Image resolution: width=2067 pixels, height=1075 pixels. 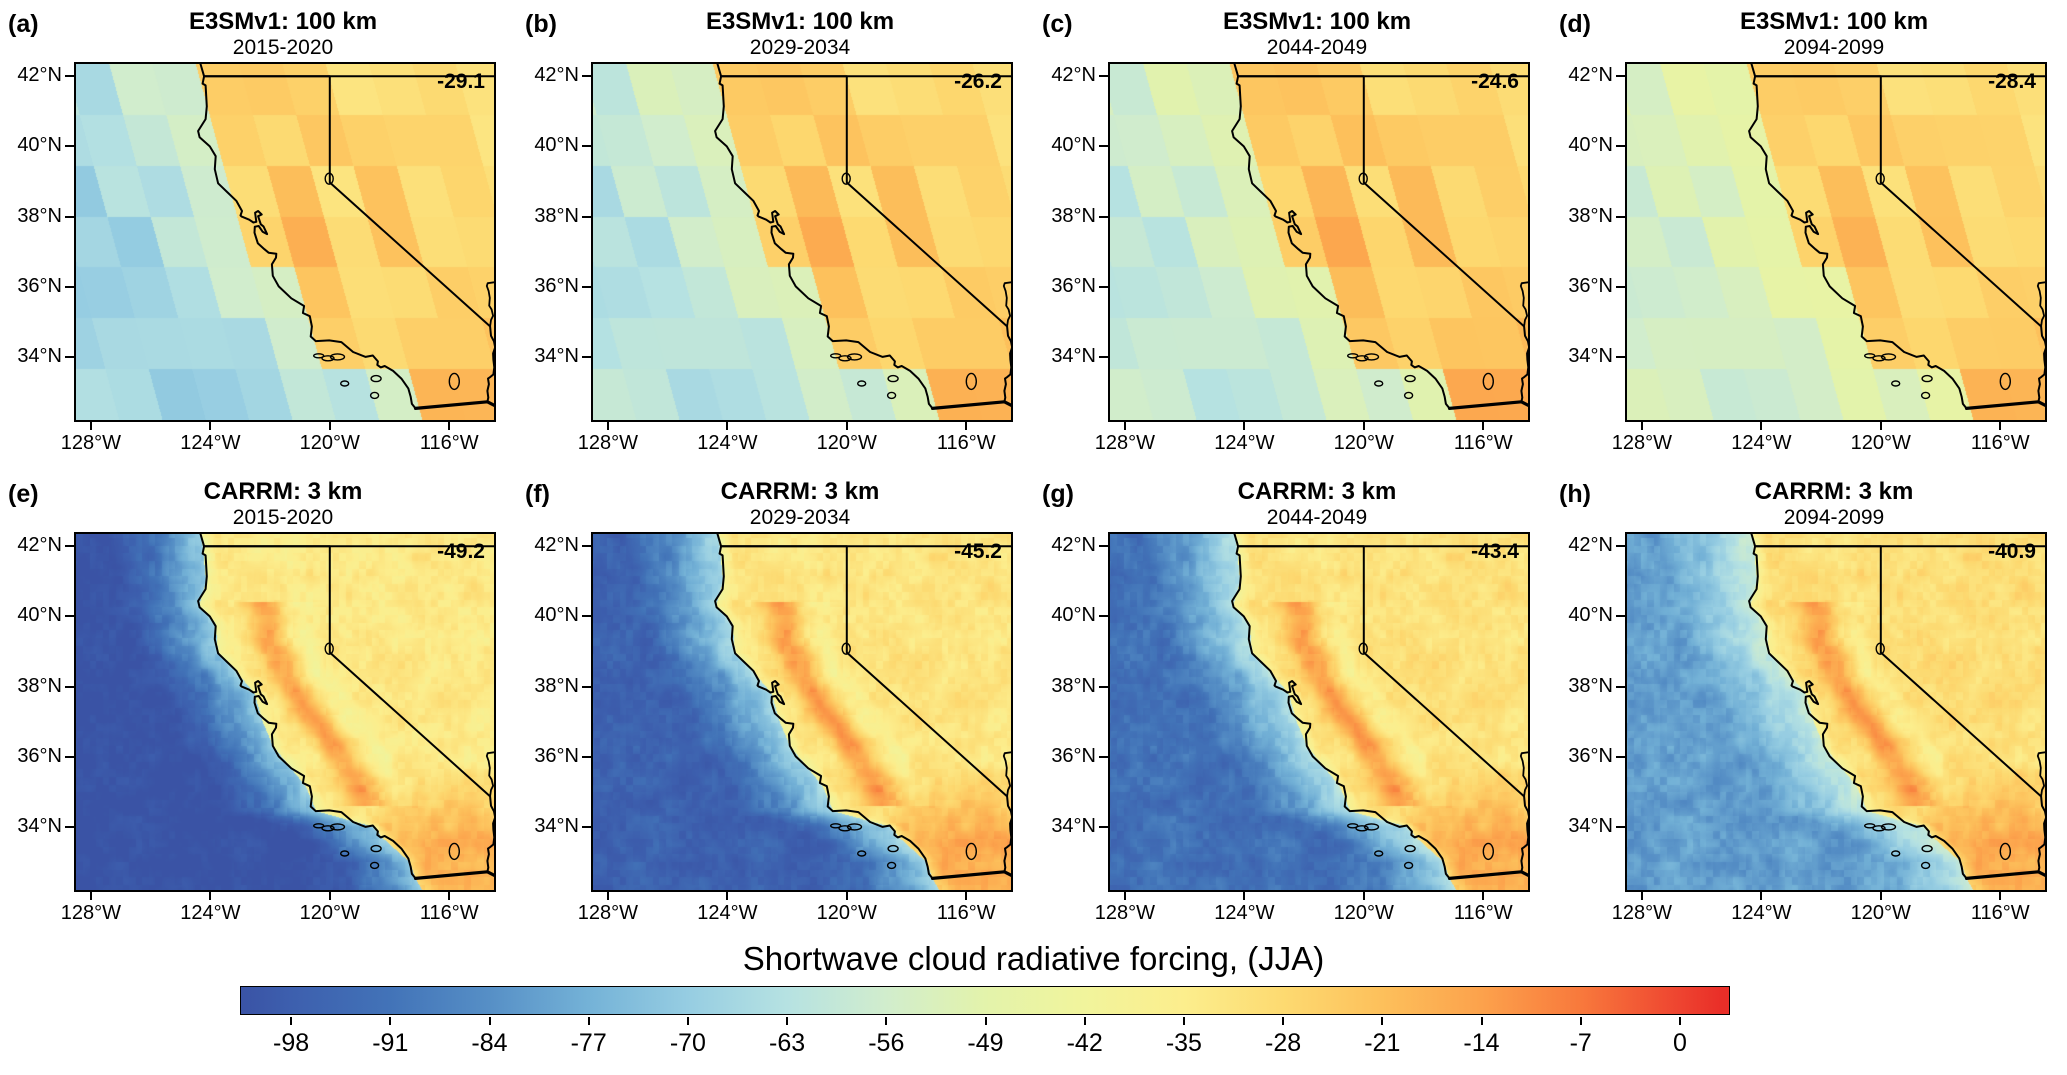 I want to click on panel-letter: (c), so click(x=1057, y=24).